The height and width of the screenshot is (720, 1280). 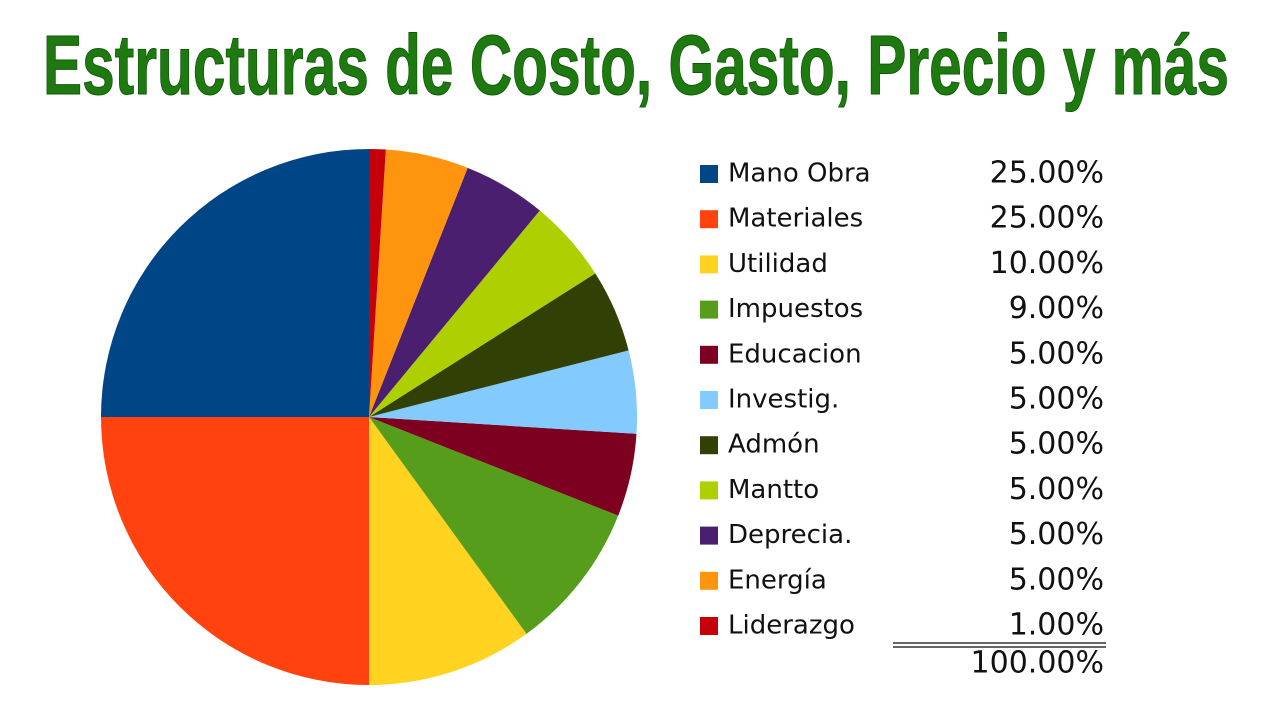 I want to click on value-label: 9.00%, so click(x=1056, y=308).